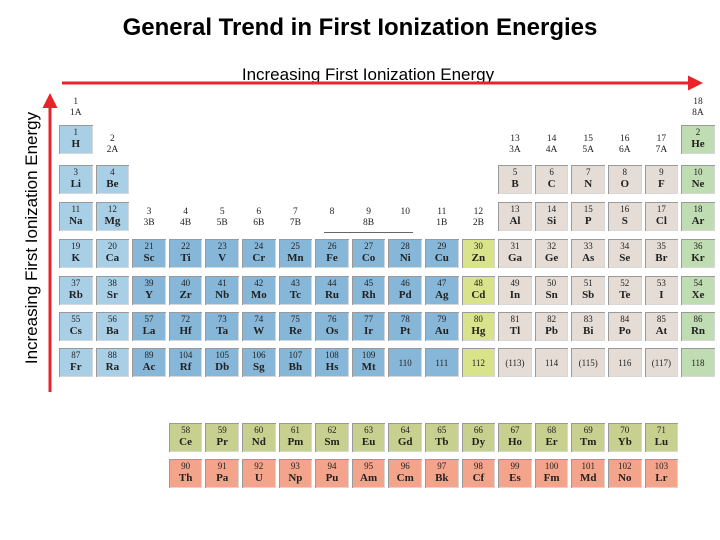  What do you see at coordinates (661, 150) in the screenshot?
I see `group-cas-label: 7A` at bounding box center [661, 150].